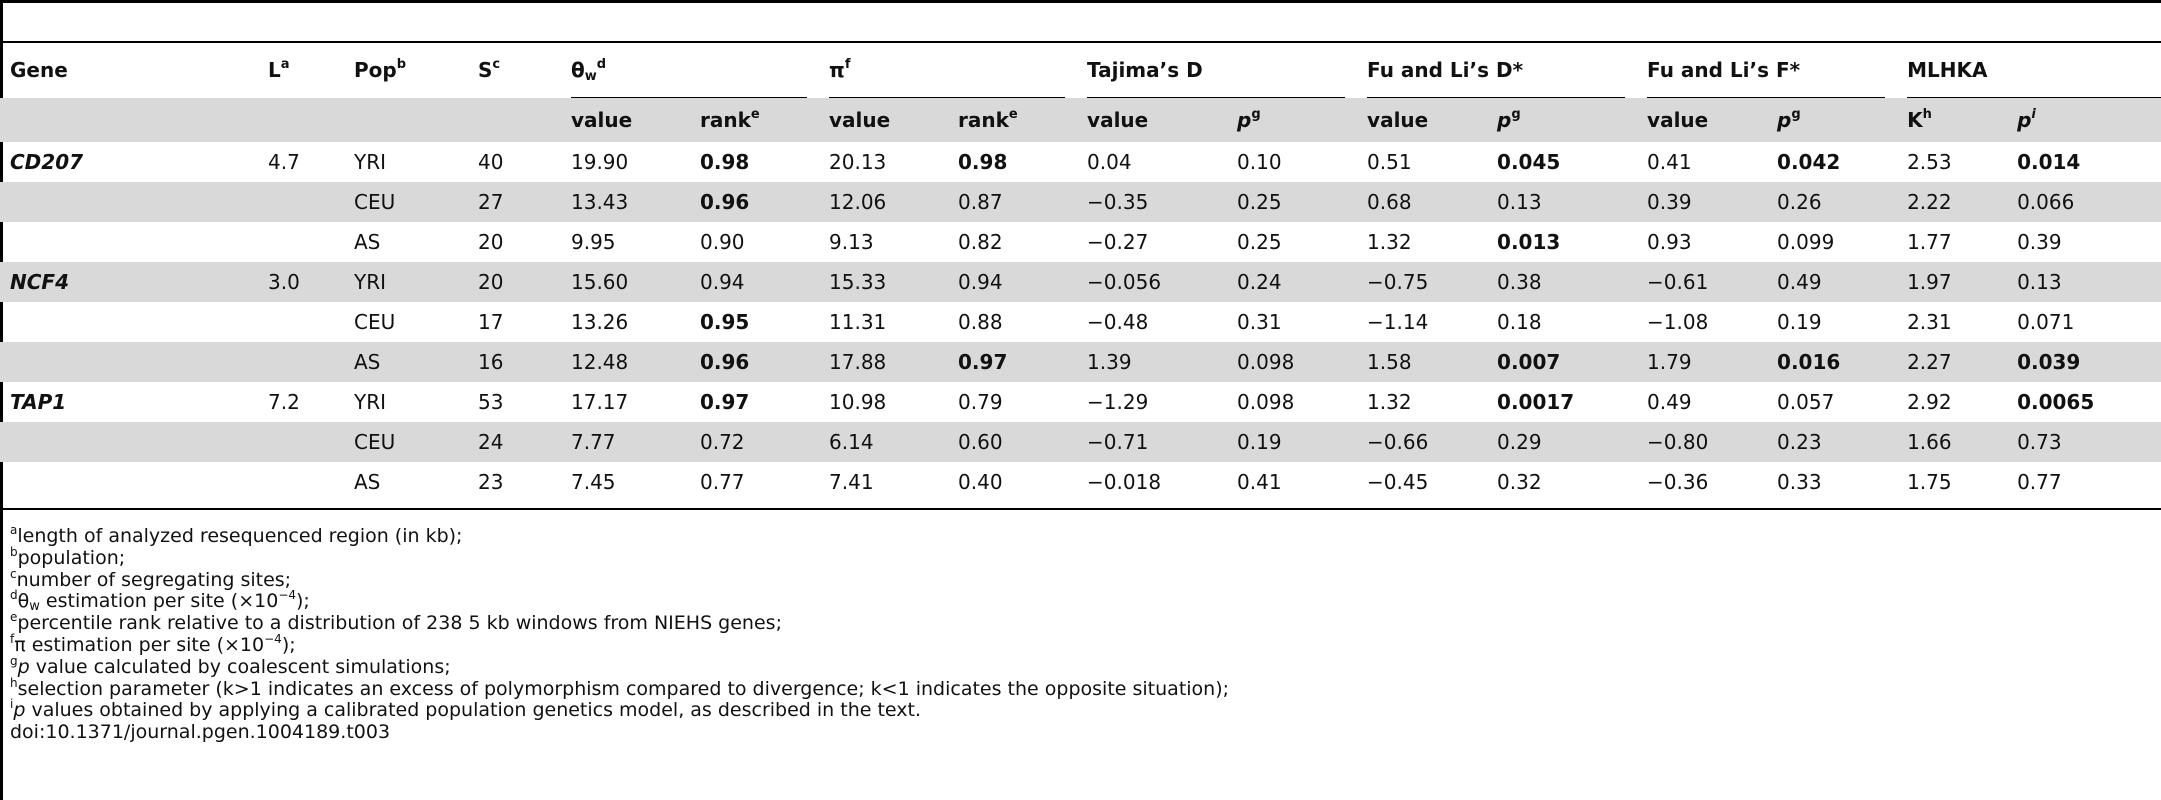  Describe the element at coordinates (1952, 120) in the screenshot. I see `subcol-mlhka-k: Kh` at that location.